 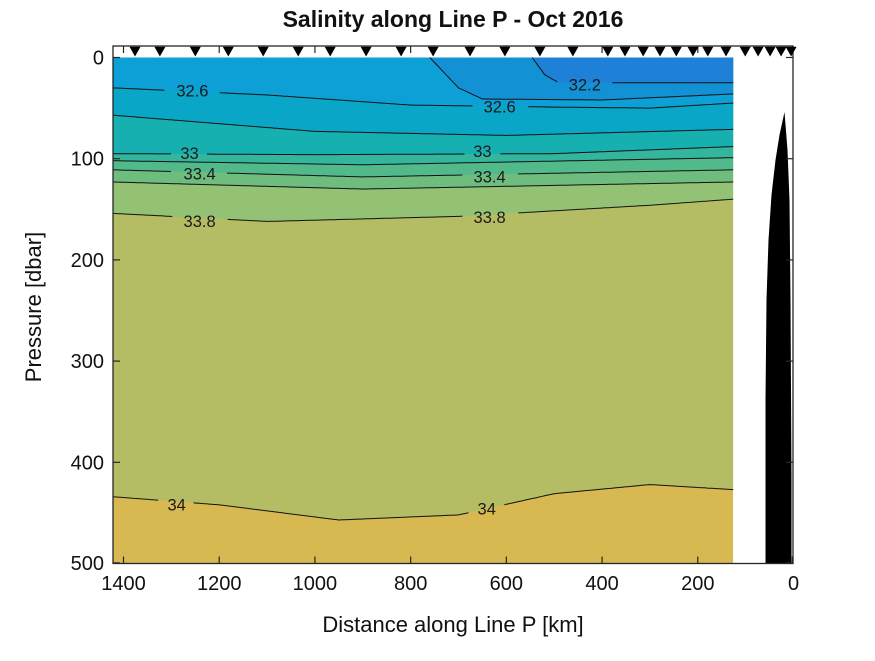 What do you see at coordinates (87, 160) in the screenshot?
I see `y-tick-label: 100` at bounding box center [87, 160].